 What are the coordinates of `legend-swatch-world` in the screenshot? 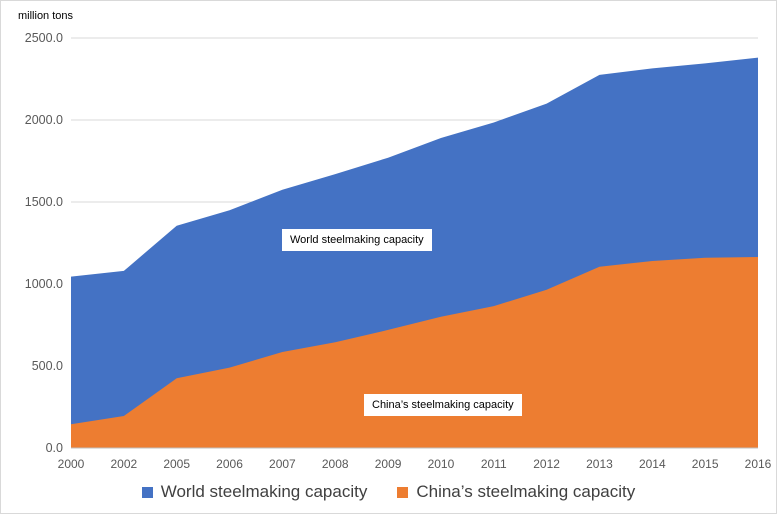 It's located at (147, 492).